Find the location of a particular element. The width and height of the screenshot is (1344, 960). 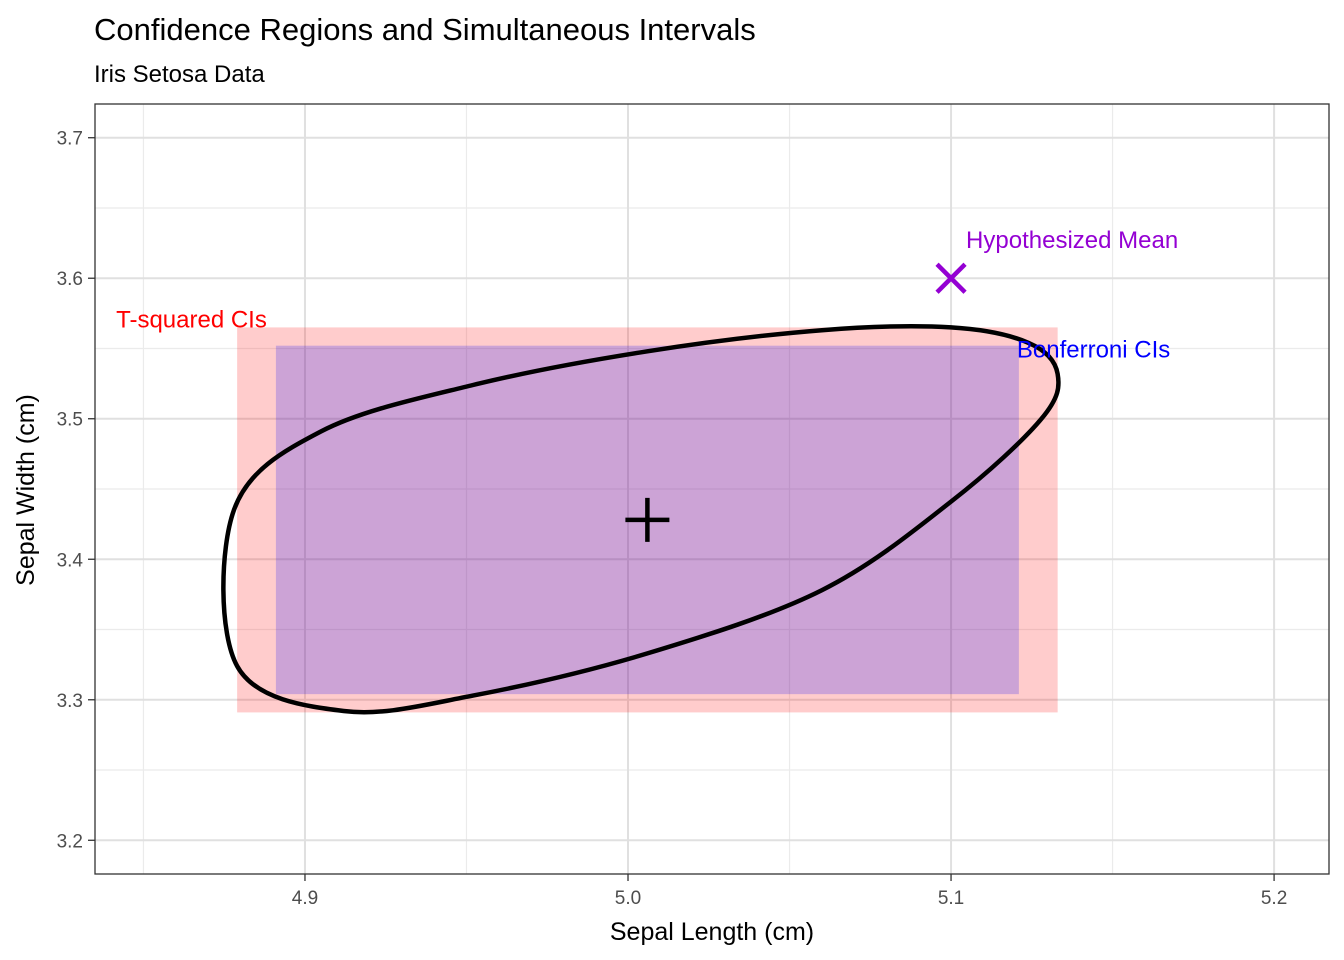

x-axis-title: Sepal Length (cm) is located at coordinates (712, 932).